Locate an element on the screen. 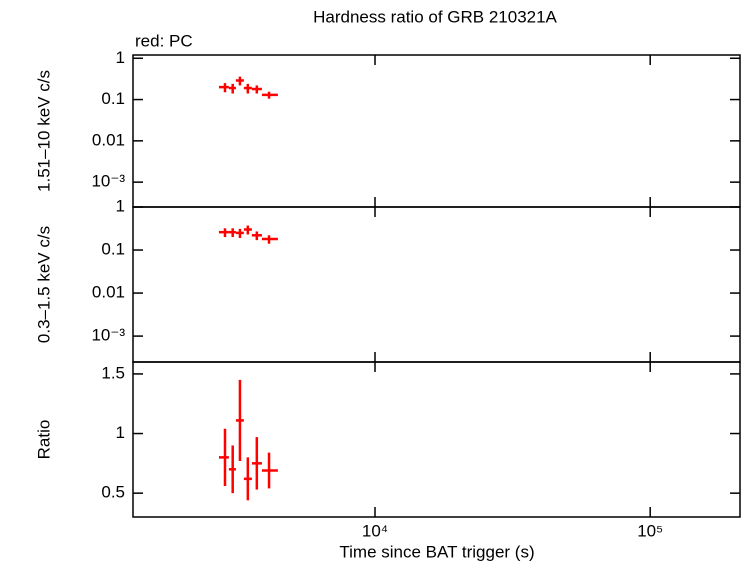  y-axis-label: Ratio is located at coordinates (43, 440).